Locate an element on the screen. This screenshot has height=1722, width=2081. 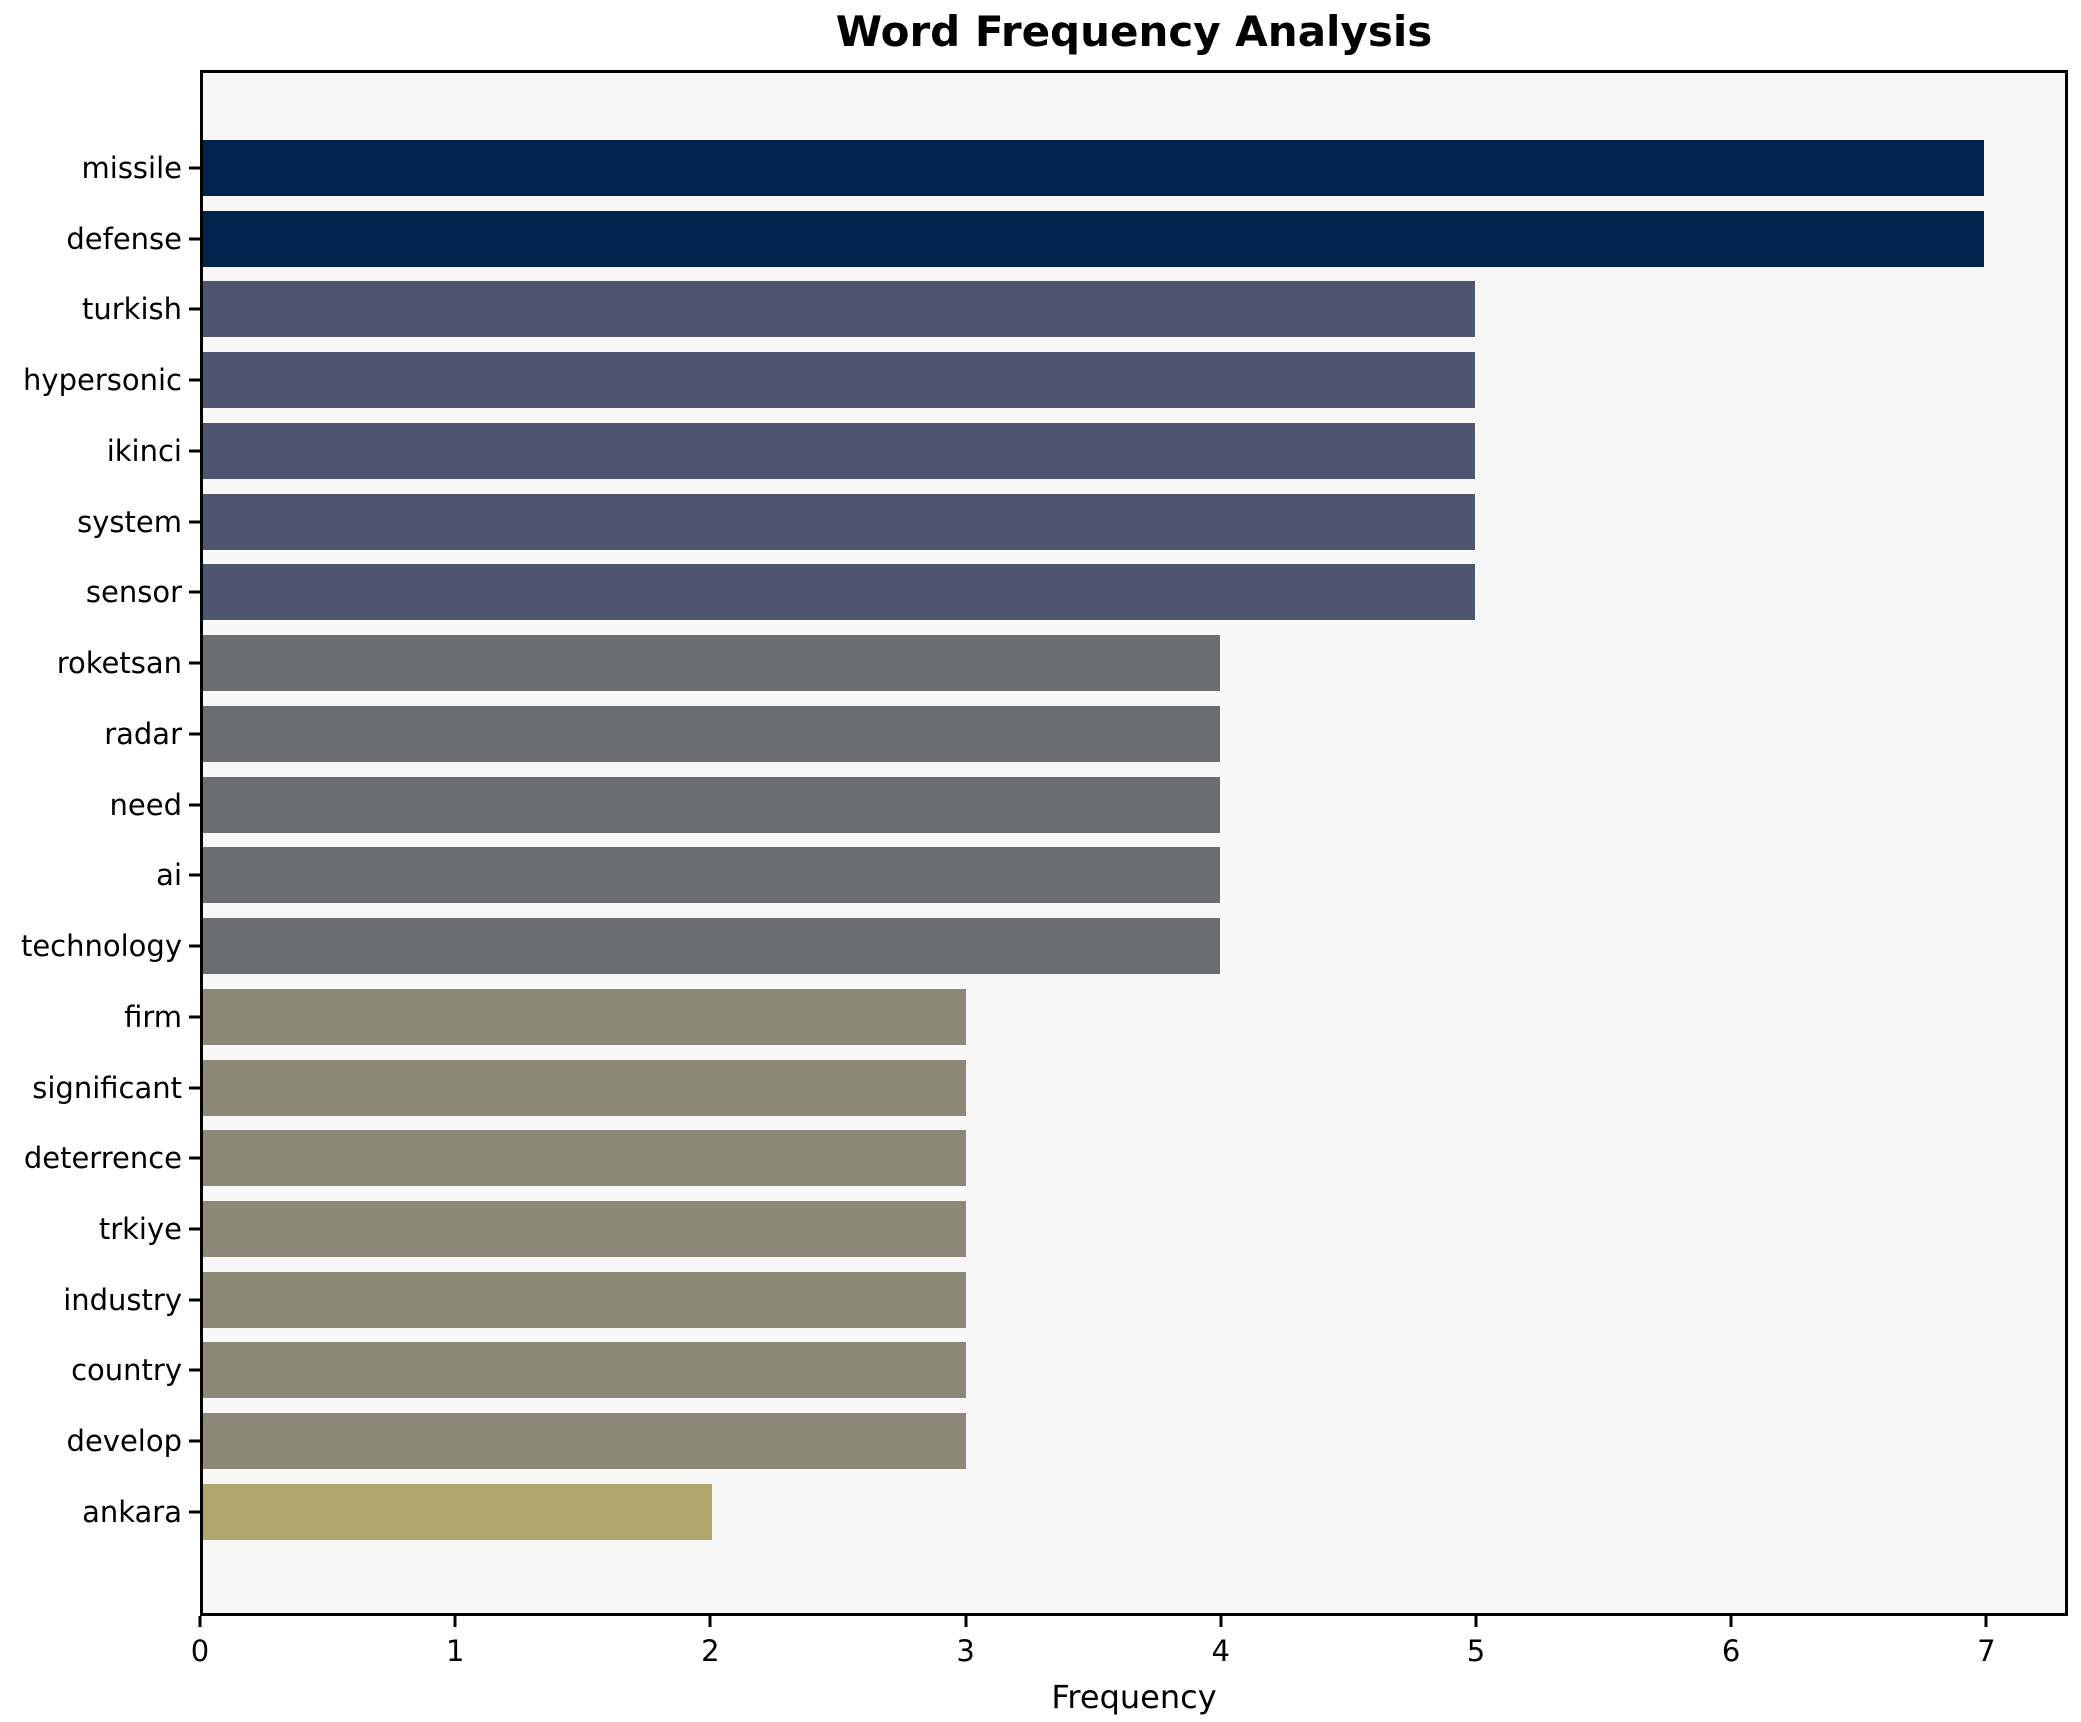
x-axis: 0 1 2 3 4 5 6 7 is located at coordinates (1129, 1661).